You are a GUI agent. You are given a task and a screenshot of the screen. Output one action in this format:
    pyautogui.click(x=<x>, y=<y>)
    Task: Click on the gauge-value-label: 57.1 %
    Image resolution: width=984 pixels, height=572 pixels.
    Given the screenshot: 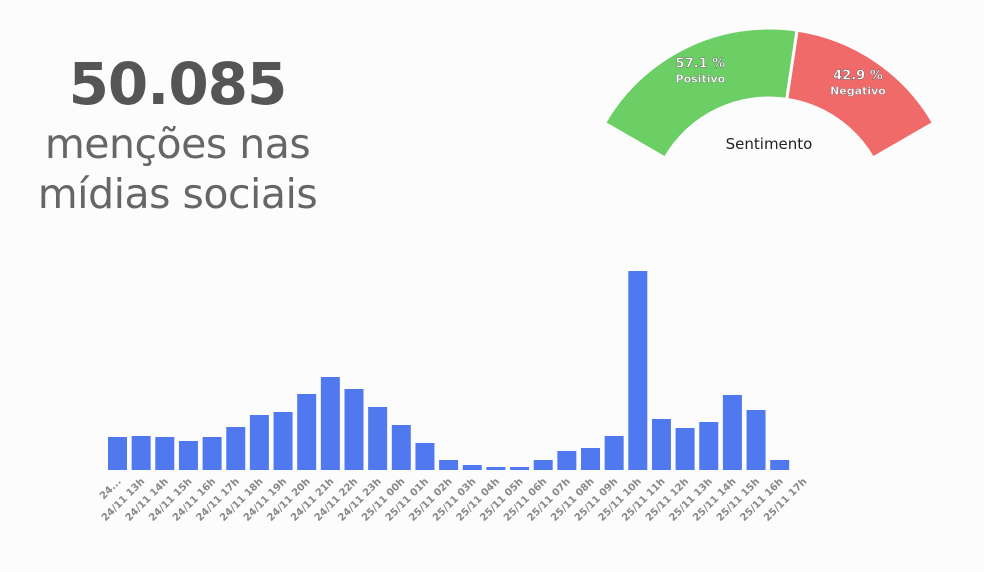 What is the action you would take?
    pyautogui.click(x=701, y=64)
    